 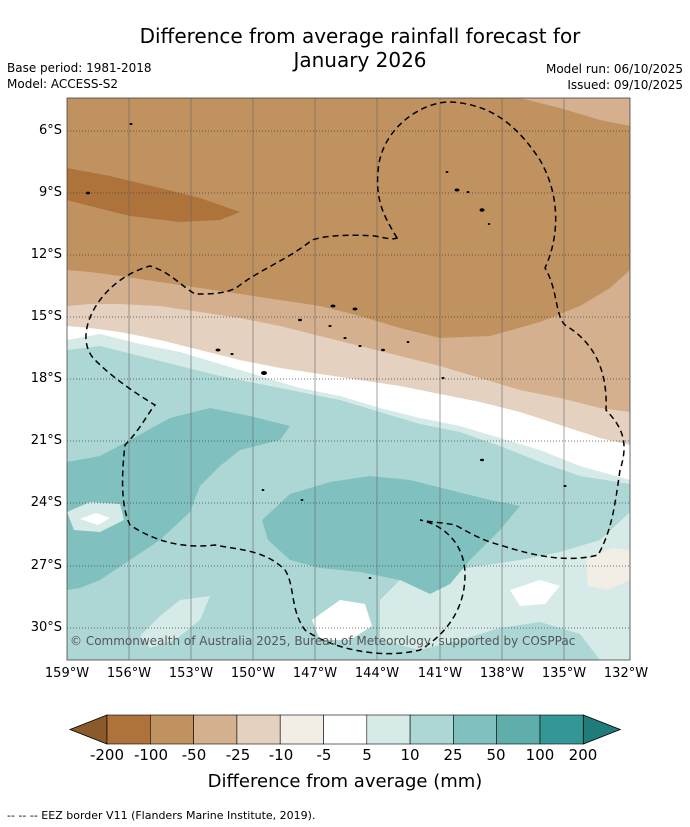 What do you see at coordinates (360, 60) in the screenshot?
I see `title-line-2: January 2026` at bounding box center [360, 60].